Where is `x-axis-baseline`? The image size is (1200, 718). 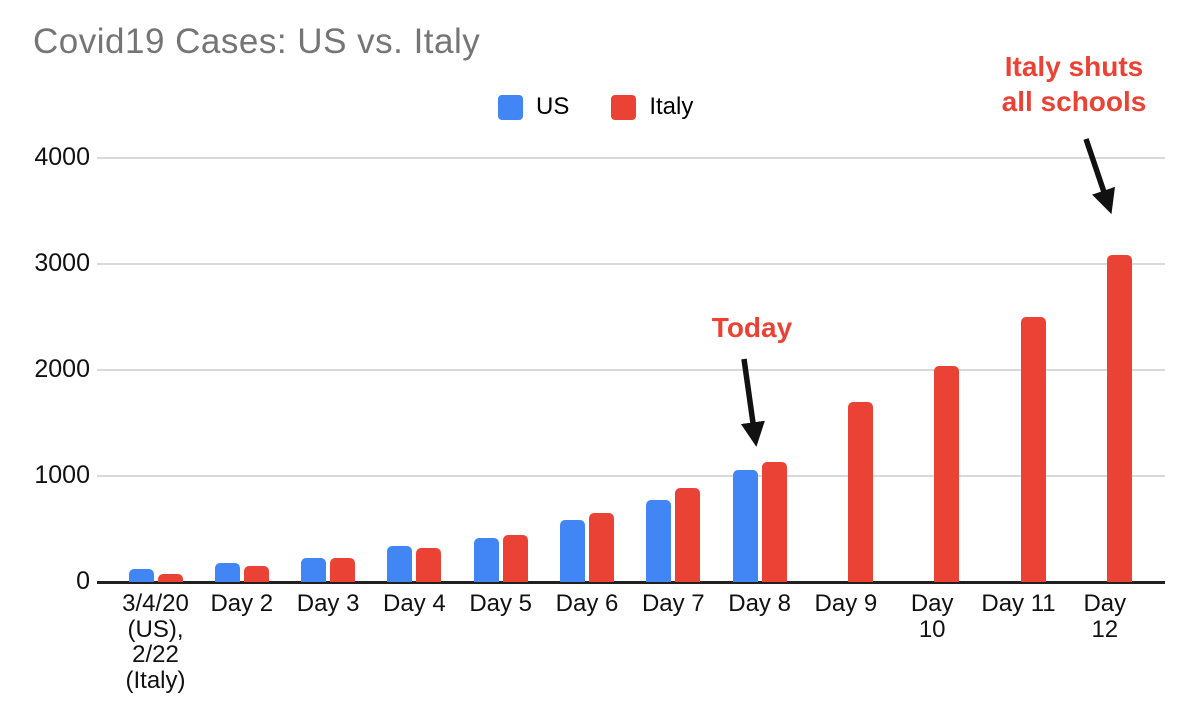 x-axis-baseline is located at coordinates (631, 582).